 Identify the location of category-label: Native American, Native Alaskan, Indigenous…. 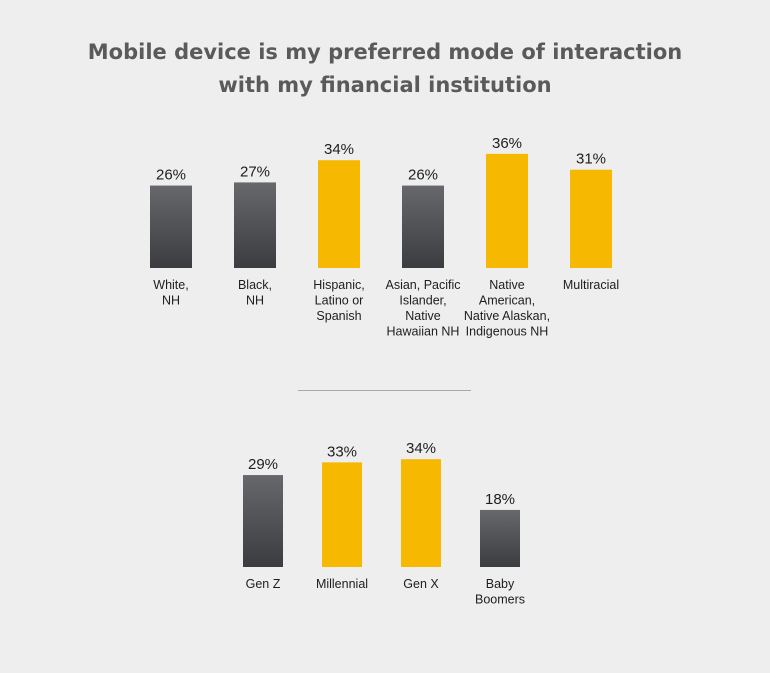
(507, 308).